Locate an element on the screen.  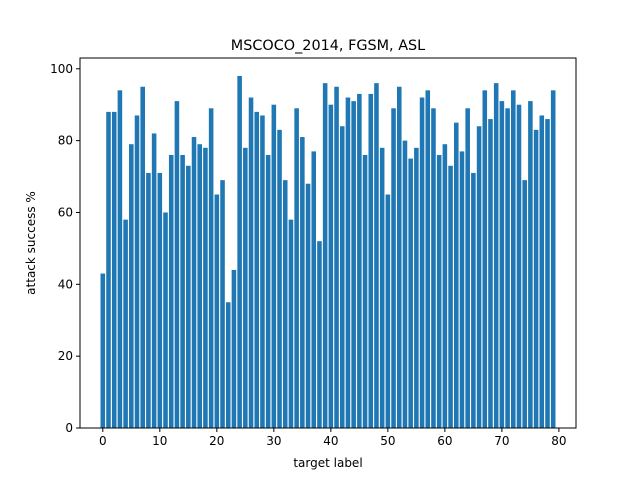
chart-title: MSCOCO_2014, FGSM, ASL is located at coordinates (328, 46).